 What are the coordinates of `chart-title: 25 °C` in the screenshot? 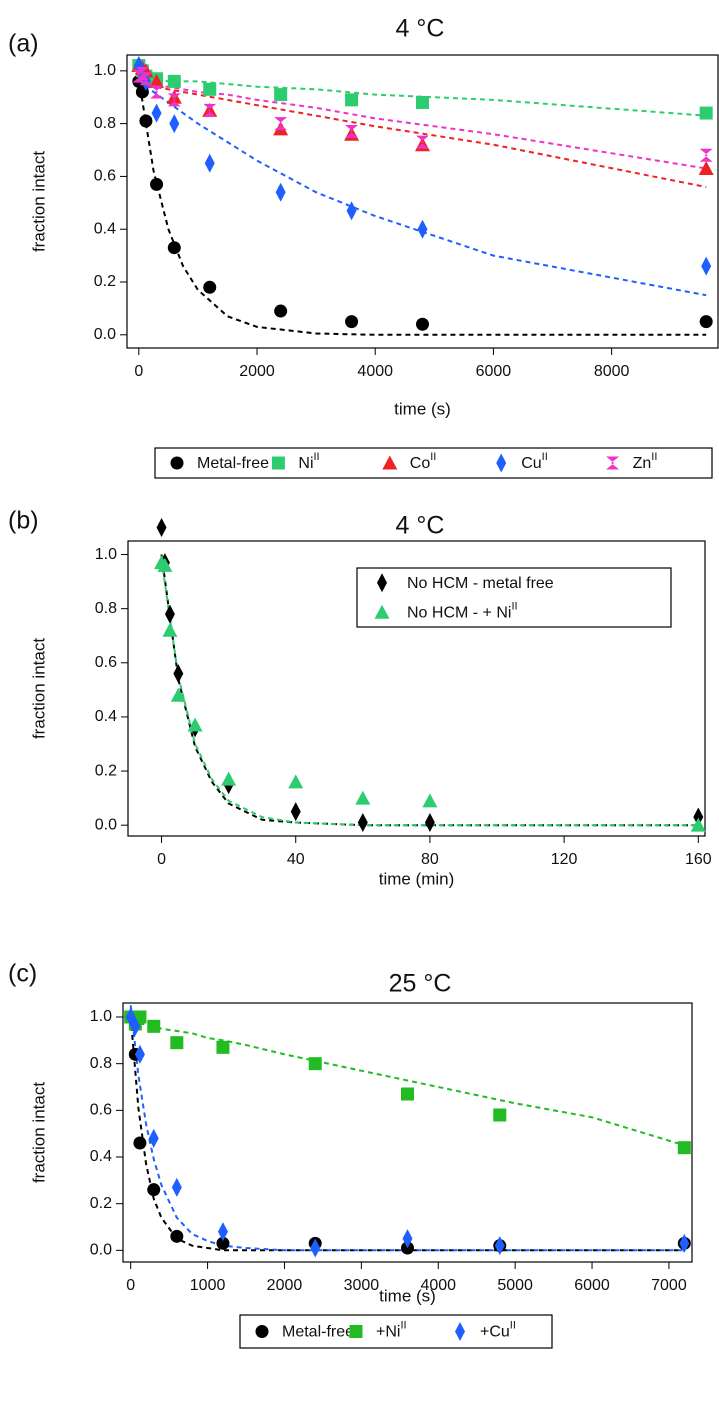 It's located at (420, 984).